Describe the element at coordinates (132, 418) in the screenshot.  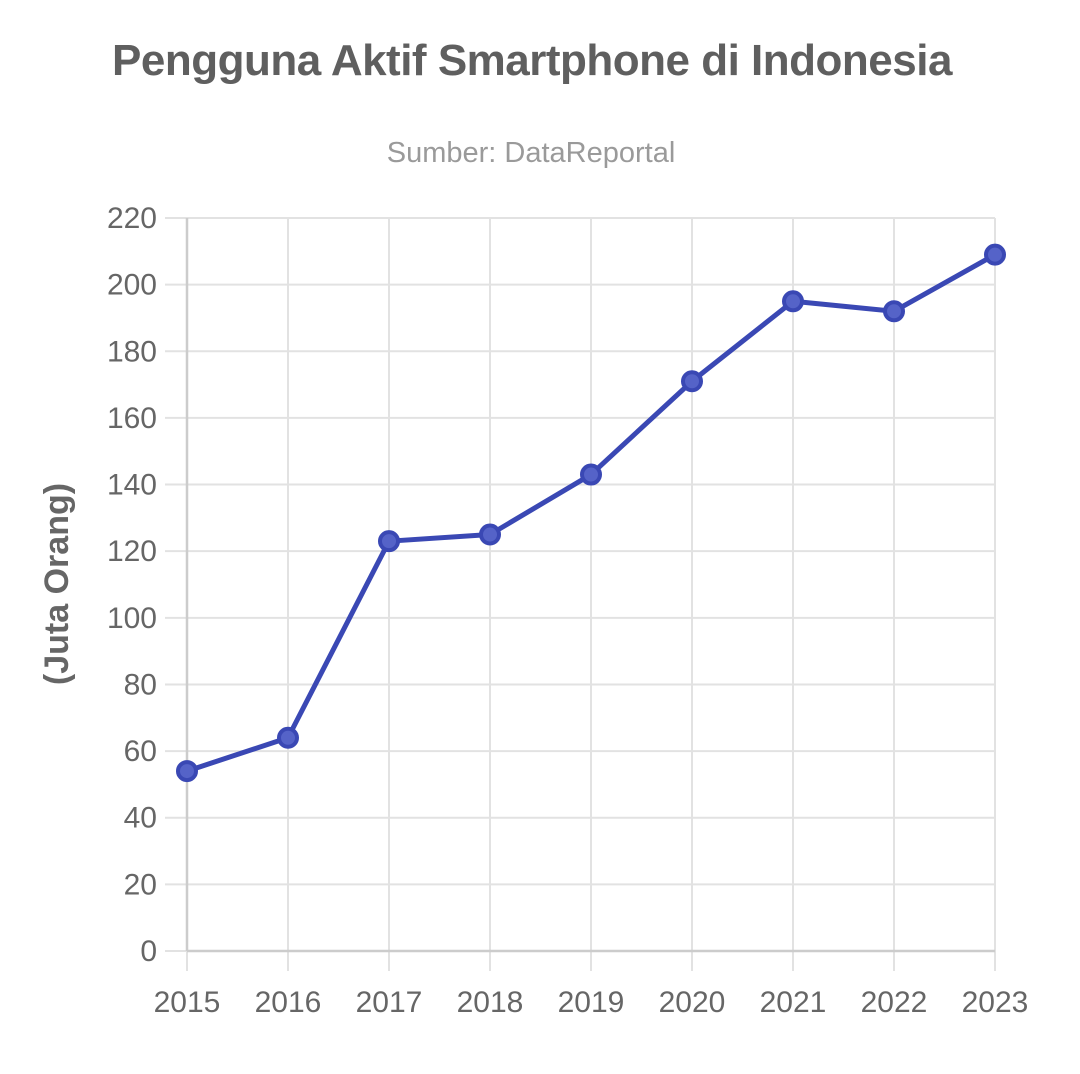
I see `y-tick-label: 160` at that location.